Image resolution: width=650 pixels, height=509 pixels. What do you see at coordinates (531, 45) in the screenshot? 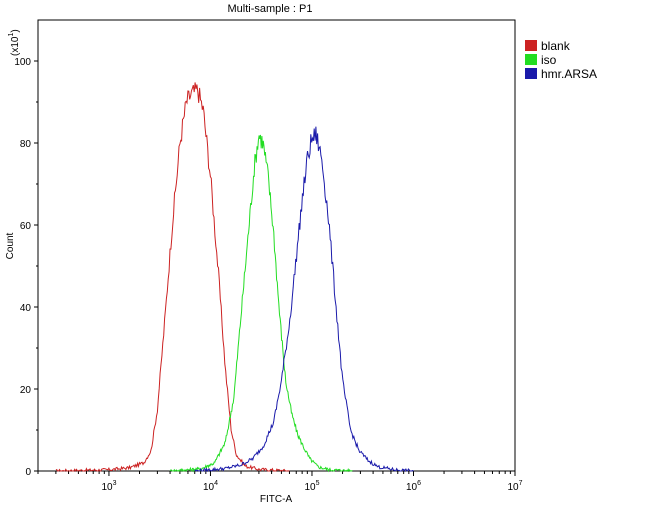
I see `legend-swatch-blank` at bounding box center [531, 45].